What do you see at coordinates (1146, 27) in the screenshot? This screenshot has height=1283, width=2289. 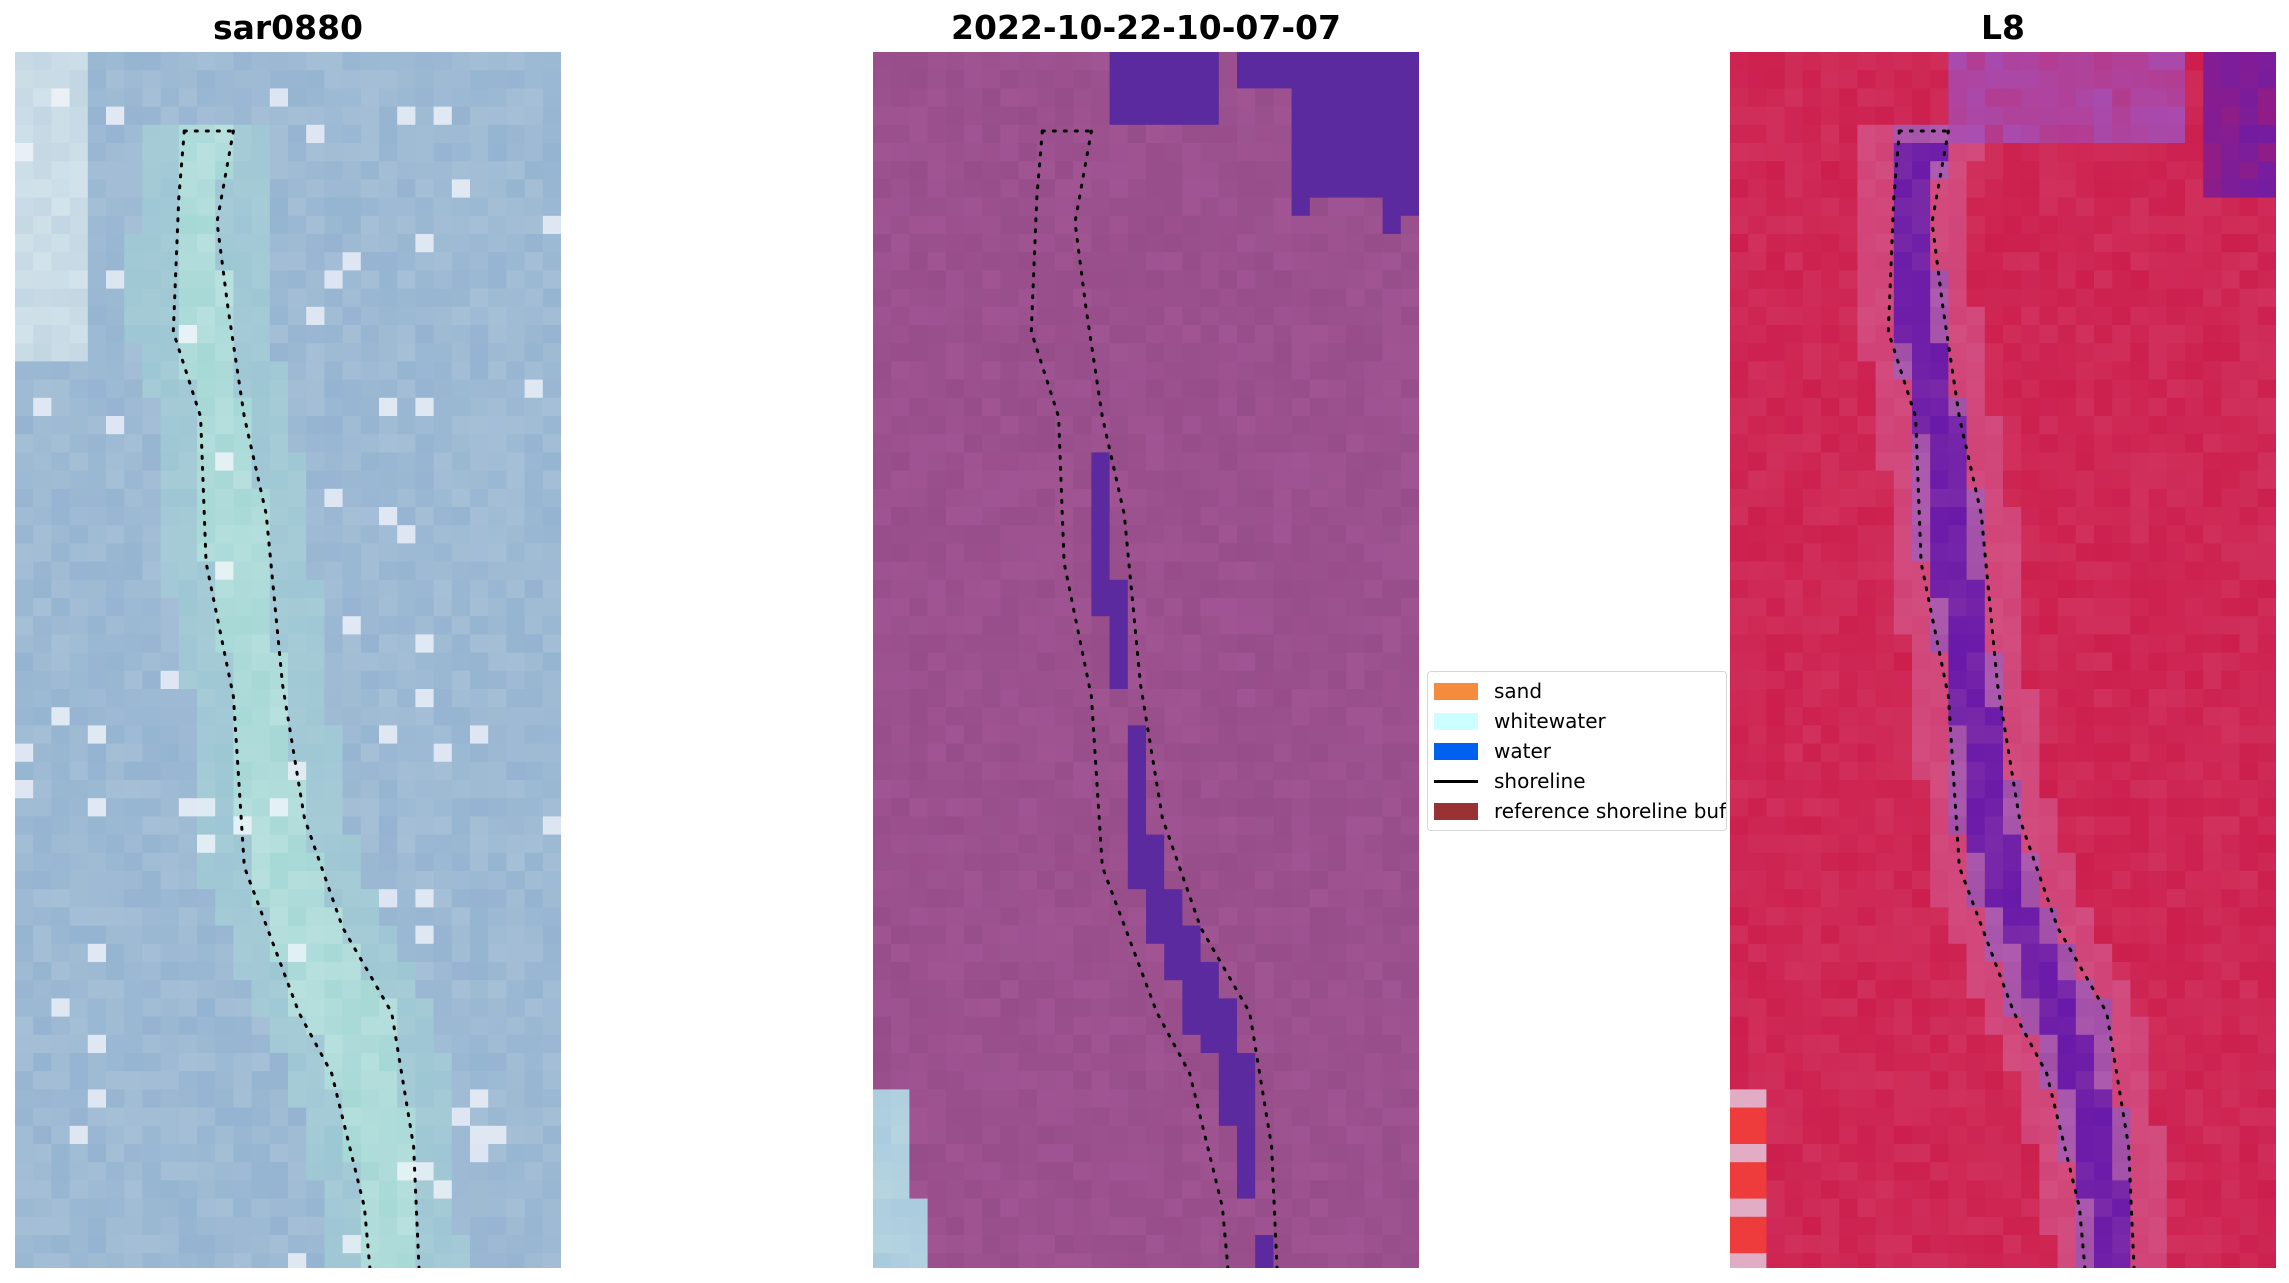 I see `panel-title-date: 2022-10-22-10-07-07` at bounding box center [1146, 27].